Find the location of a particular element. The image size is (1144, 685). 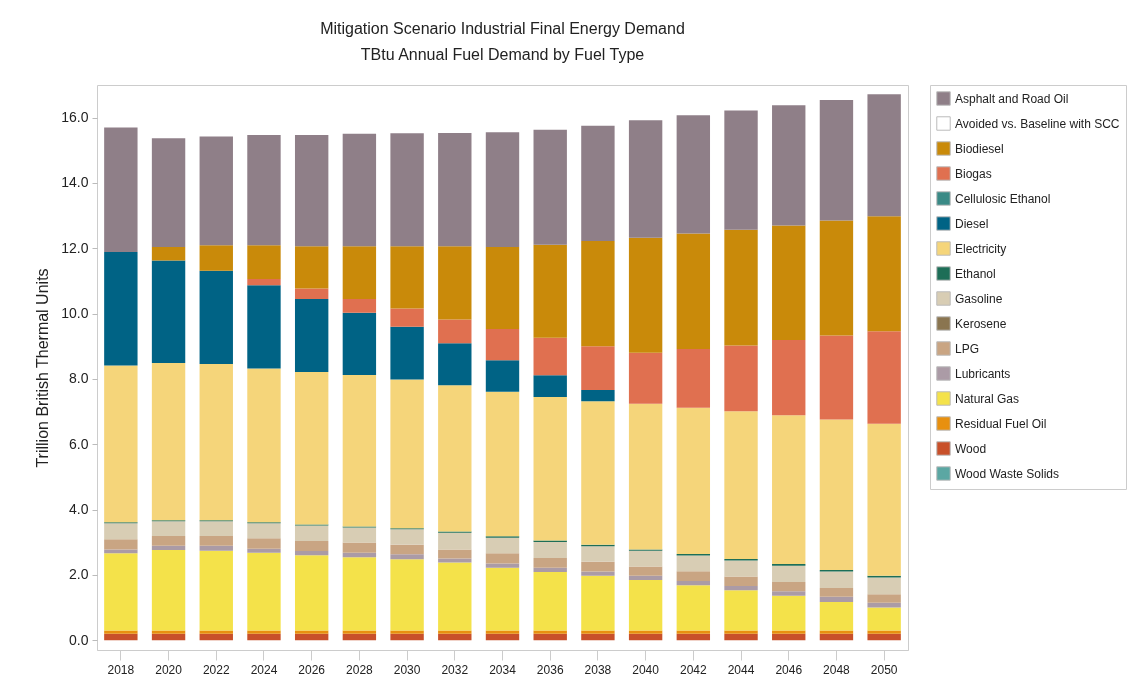

legend-label: Cellulosic Ethanol is located at coordinates (1003, 198).